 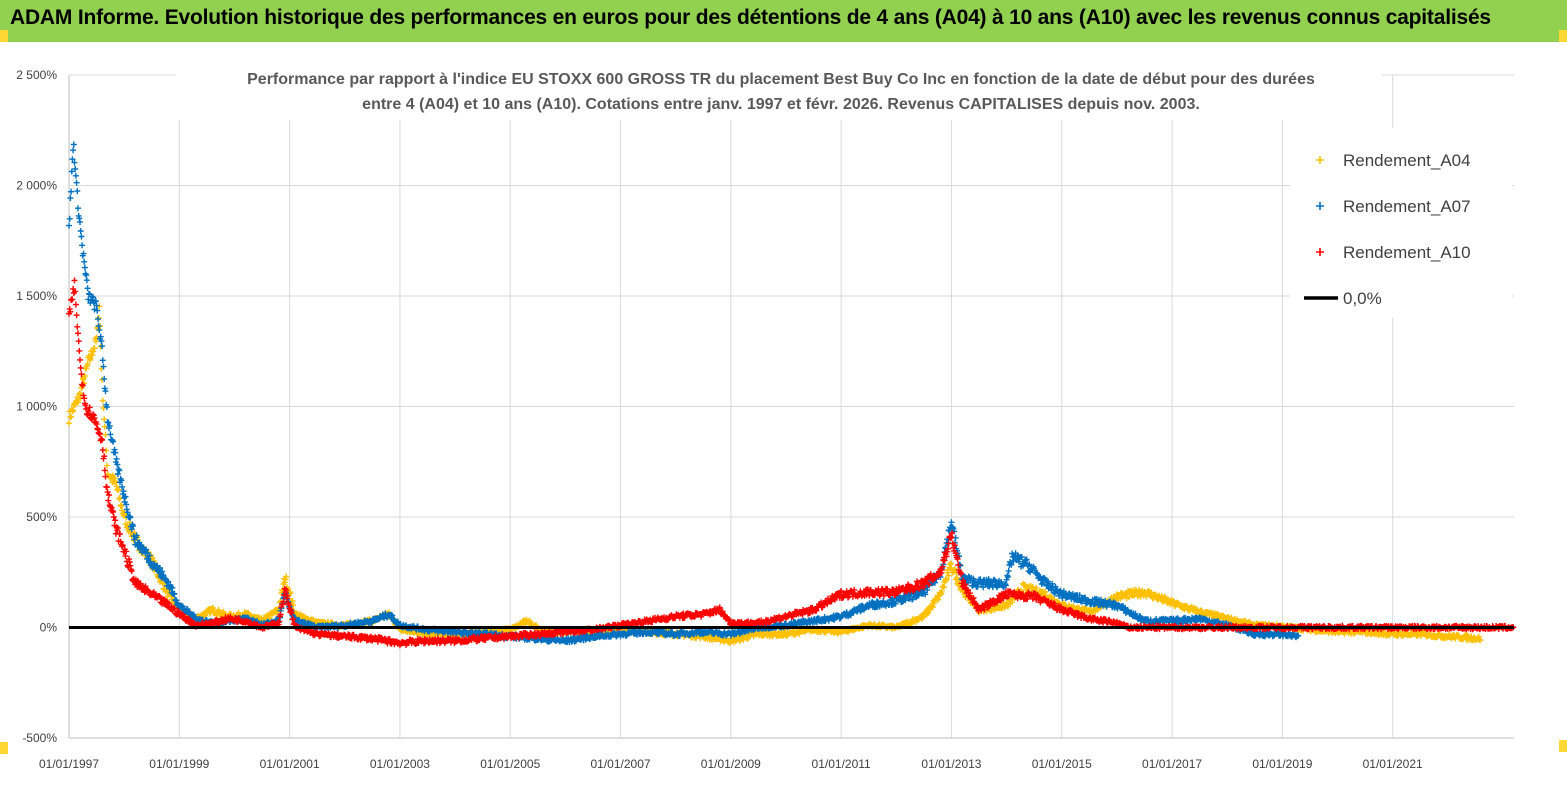 I want to click on y-tick-label: 0%, so click(x=49, y=628).